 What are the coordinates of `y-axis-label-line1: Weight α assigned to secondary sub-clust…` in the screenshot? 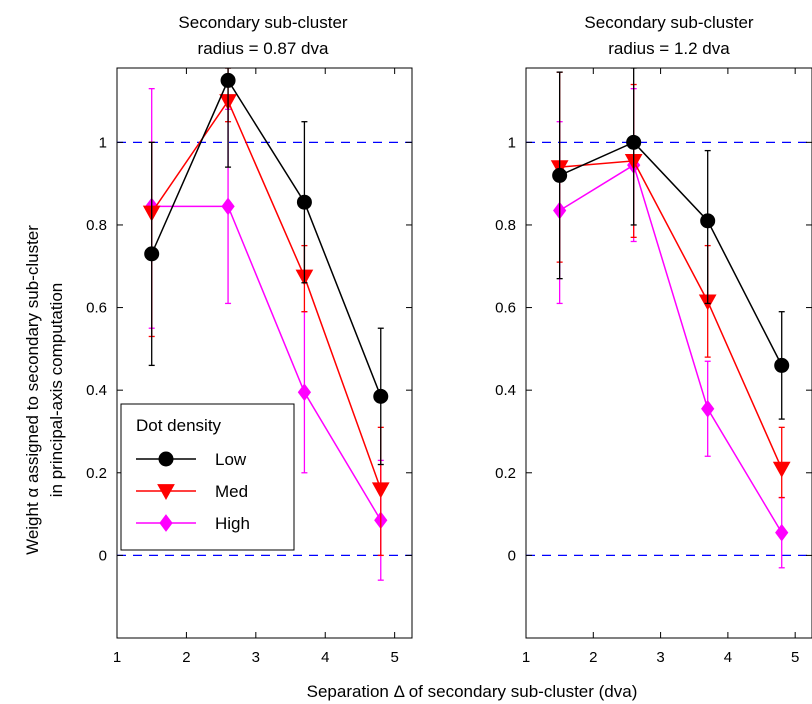 It's located at (32, 390).